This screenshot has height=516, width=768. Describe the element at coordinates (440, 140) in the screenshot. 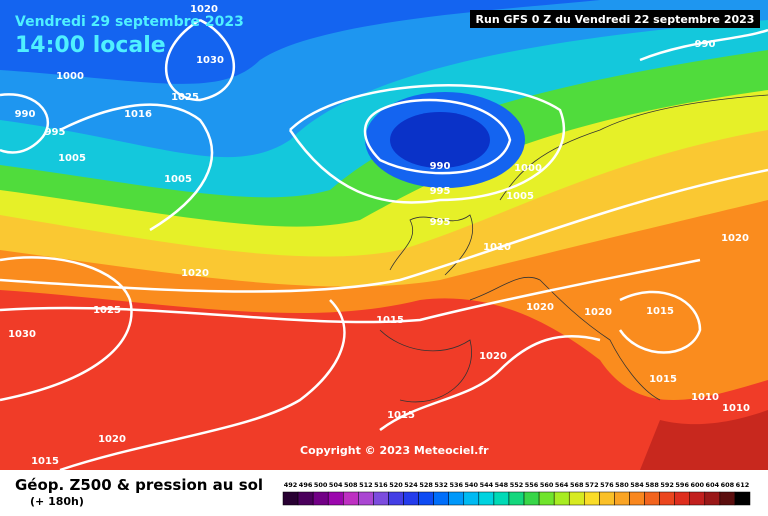

I see `low-core` at that location.